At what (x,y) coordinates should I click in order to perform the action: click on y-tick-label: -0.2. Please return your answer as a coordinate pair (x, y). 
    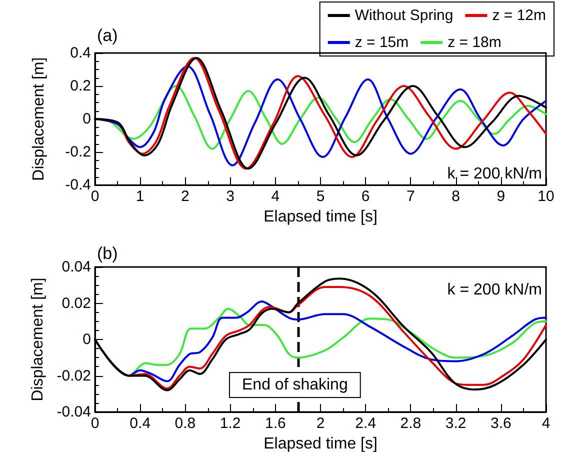
    Looking at the image, I should click on (78, 152).